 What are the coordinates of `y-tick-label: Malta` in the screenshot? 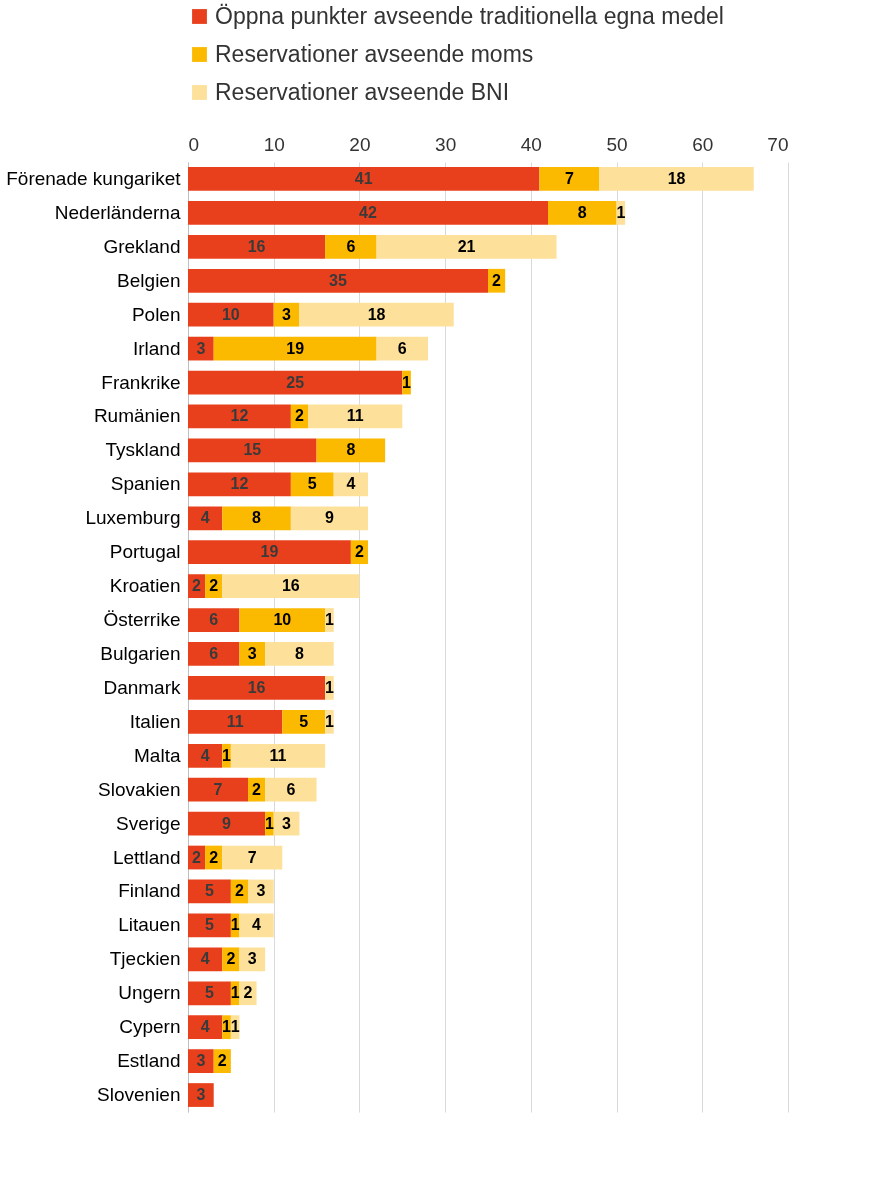 It's located at (157, 755).